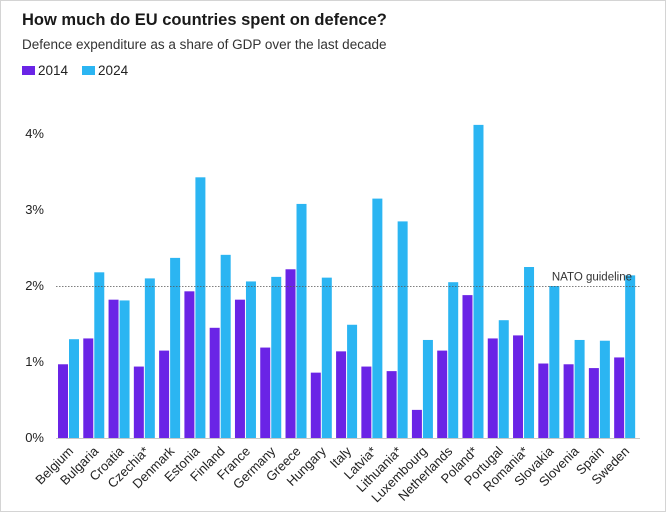 This screenshot has width=666, height=512. Describe the element at coordinates (113, 70) in the screenshot. I see `legend-label-2024: 2024` at that location.